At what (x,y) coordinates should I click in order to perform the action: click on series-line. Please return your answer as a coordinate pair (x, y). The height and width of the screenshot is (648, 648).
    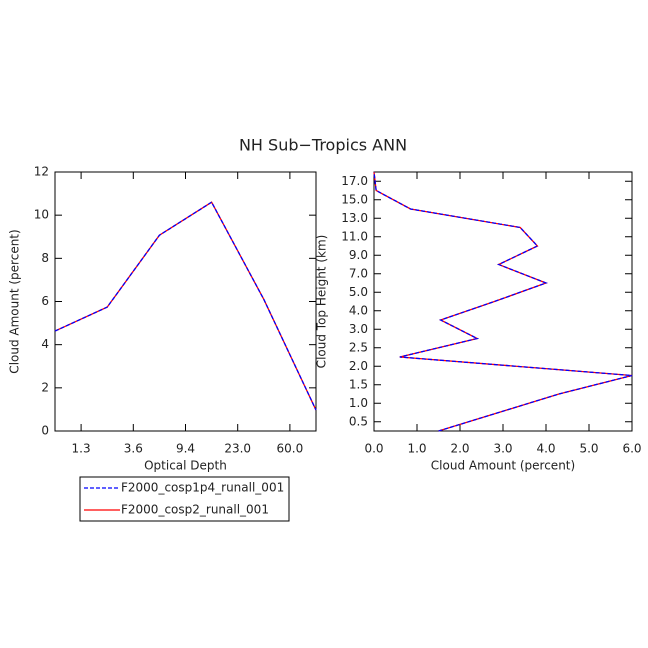
    Looking at the image, I should click on (185, 306).